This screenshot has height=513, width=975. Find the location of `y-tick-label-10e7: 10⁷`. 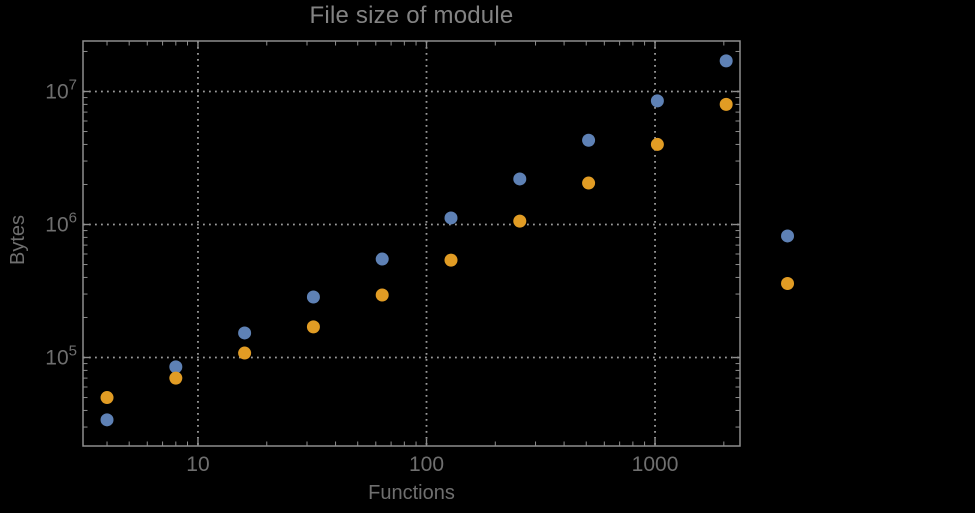

y-tick-label-10e7: 10⁷ is located at coordinates (61, 89).